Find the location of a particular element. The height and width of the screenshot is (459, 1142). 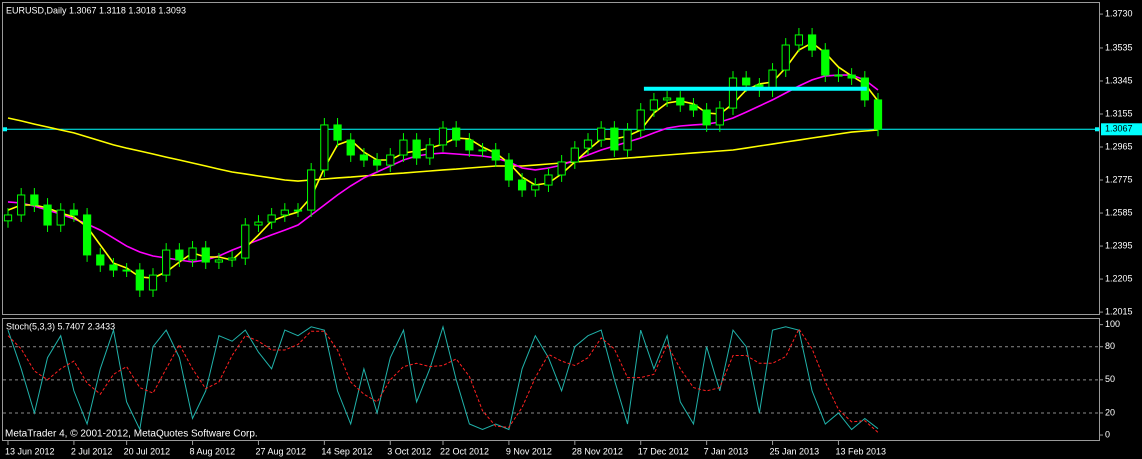

price-marker-left is located at coordinates (5, 129).